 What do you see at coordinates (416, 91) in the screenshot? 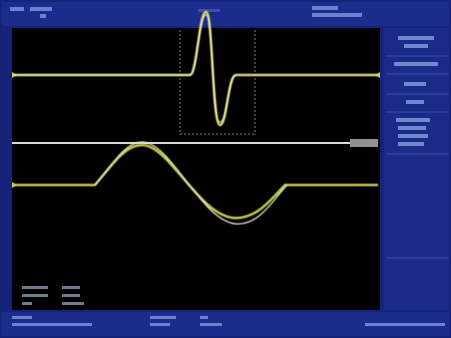
I see `menu-items` at bounding box center [416, 91].